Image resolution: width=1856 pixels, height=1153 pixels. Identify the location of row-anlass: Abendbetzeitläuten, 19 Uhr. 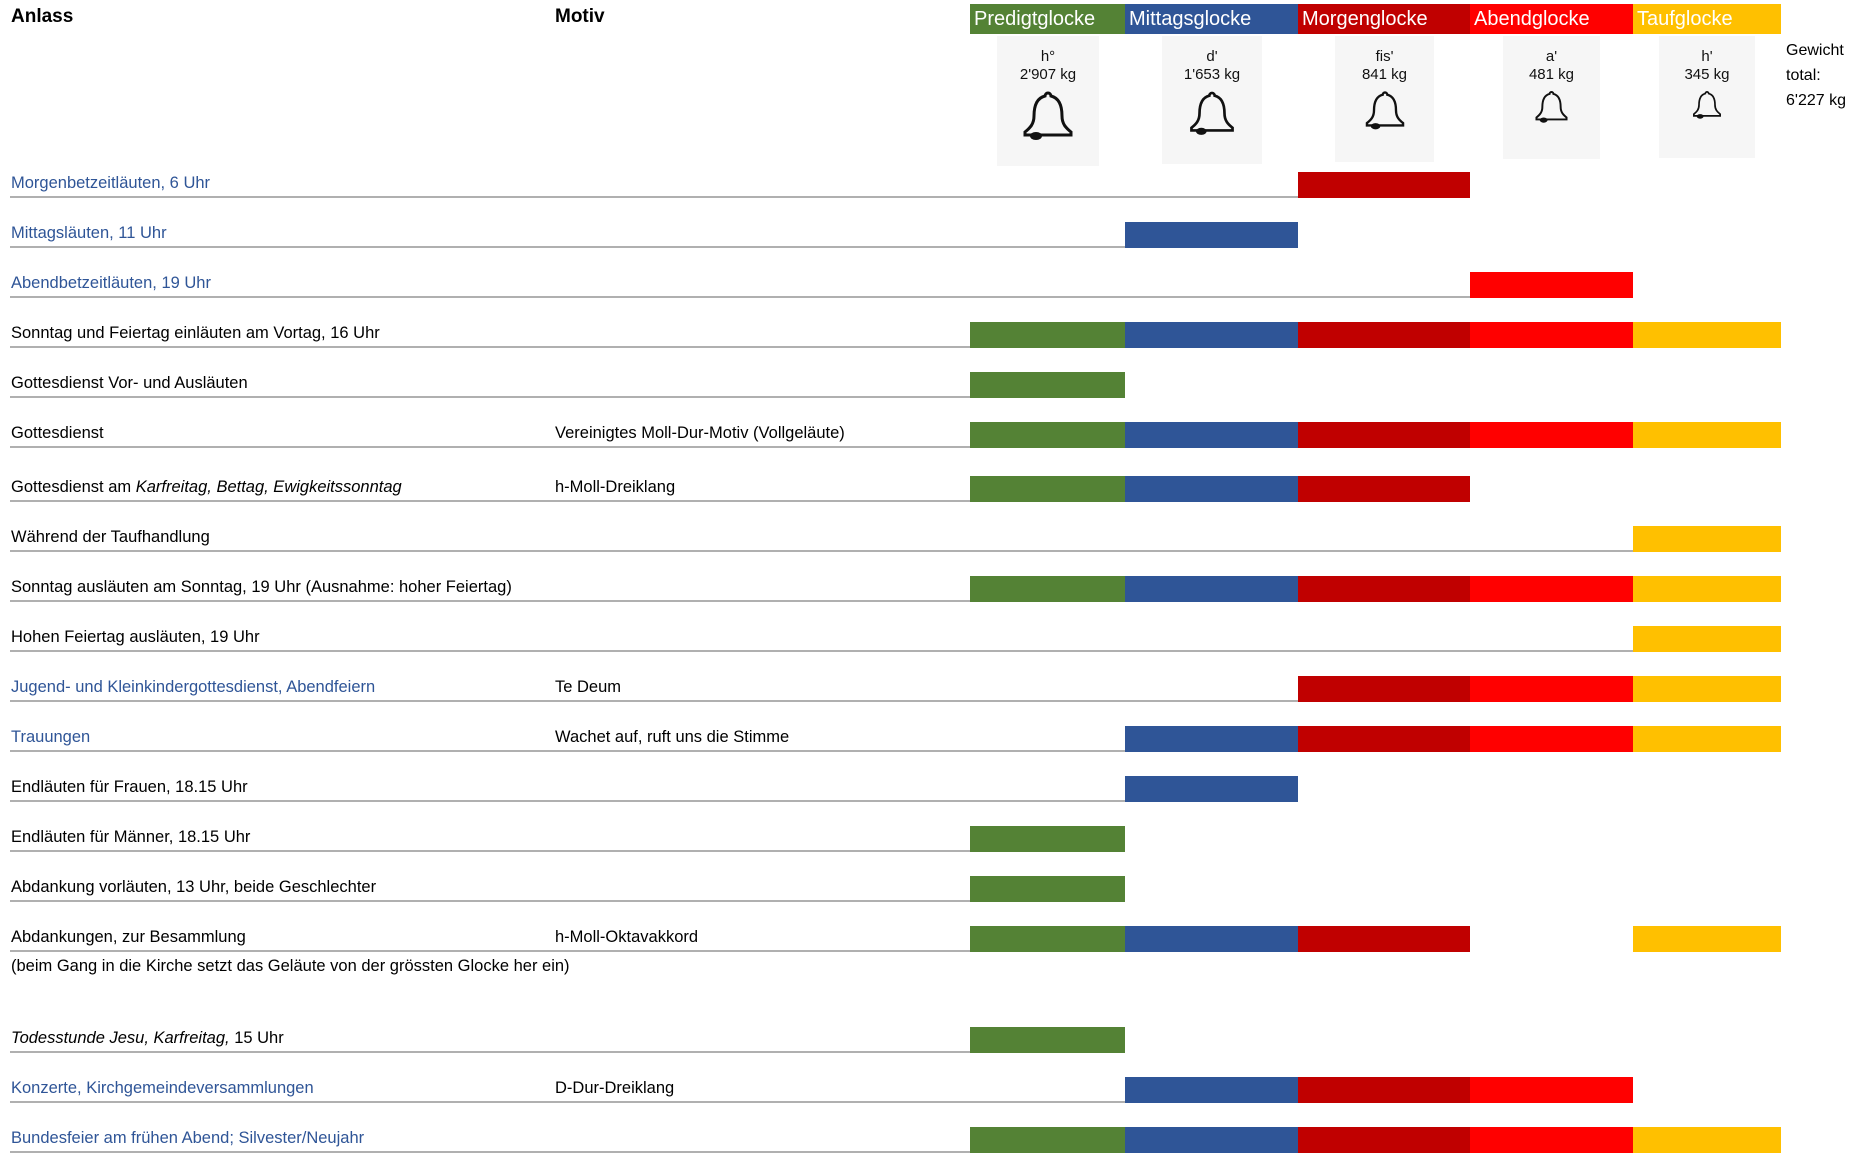
(111, 283).